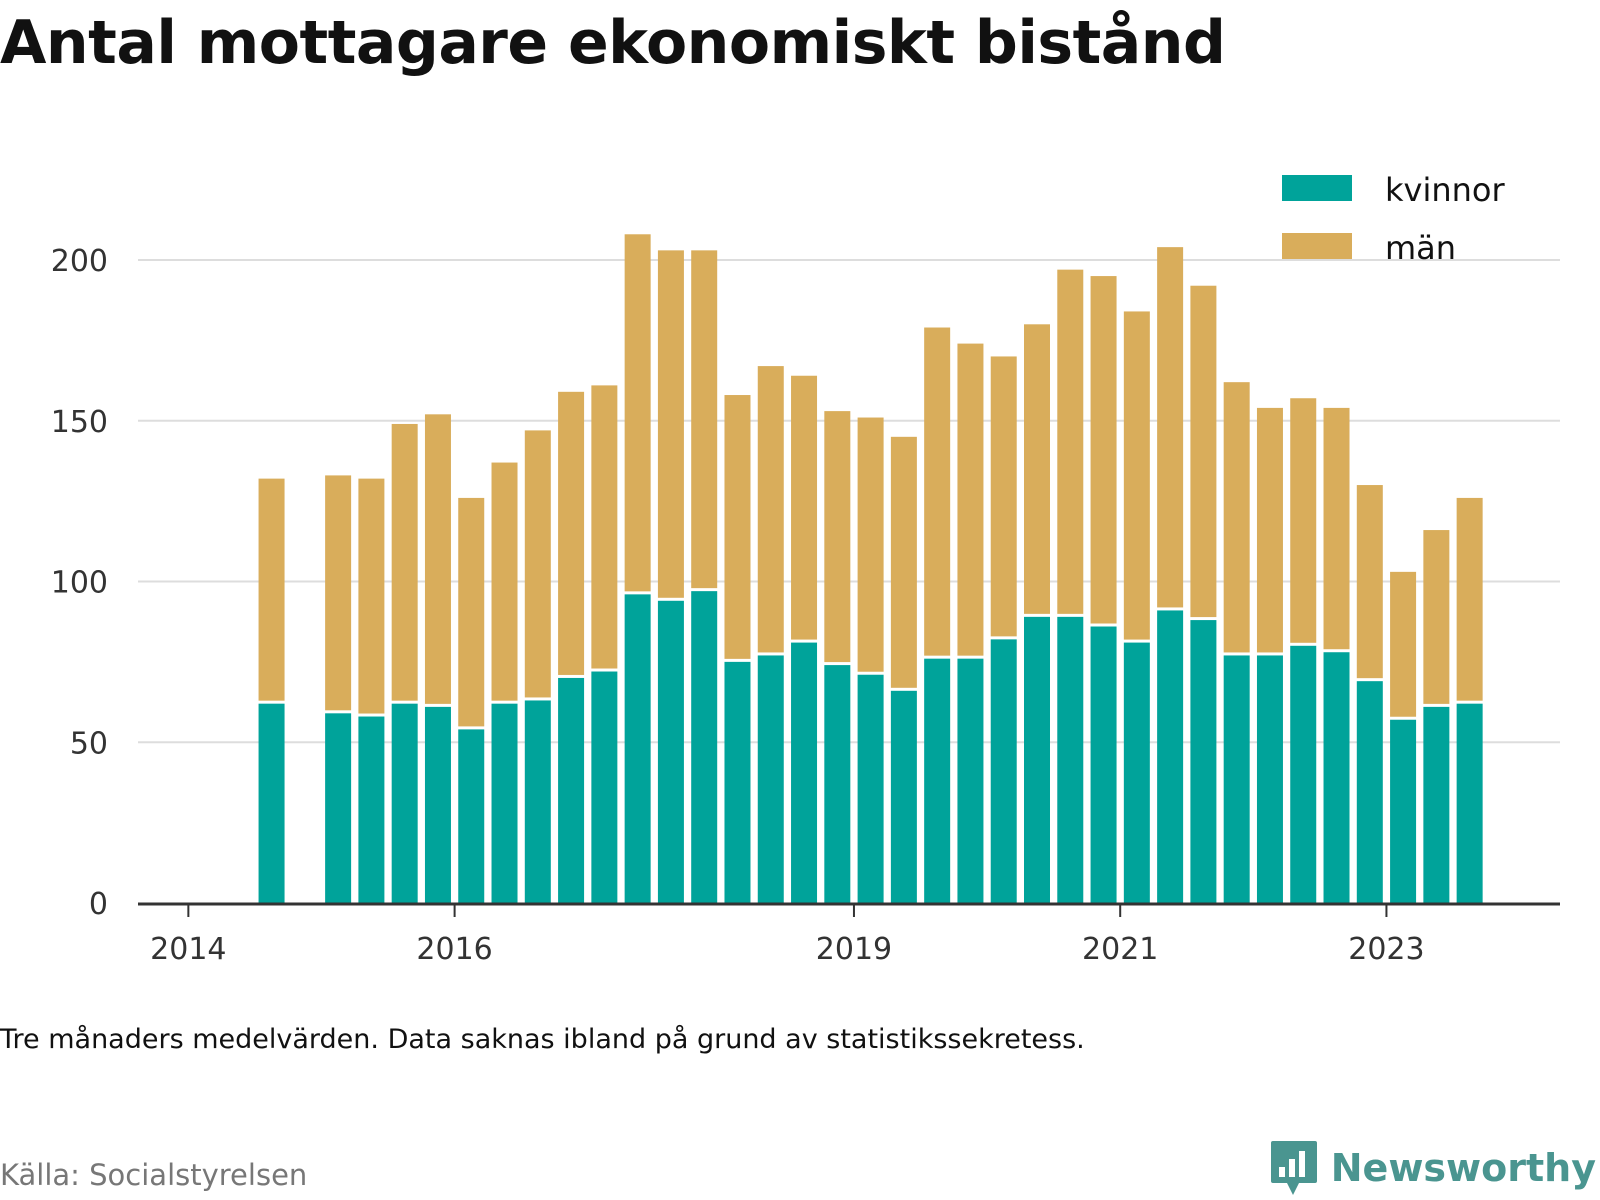 The height and width of the screenshot is (1200, 1600). I want to click on legend-label-man: män, so click(1420, 248).